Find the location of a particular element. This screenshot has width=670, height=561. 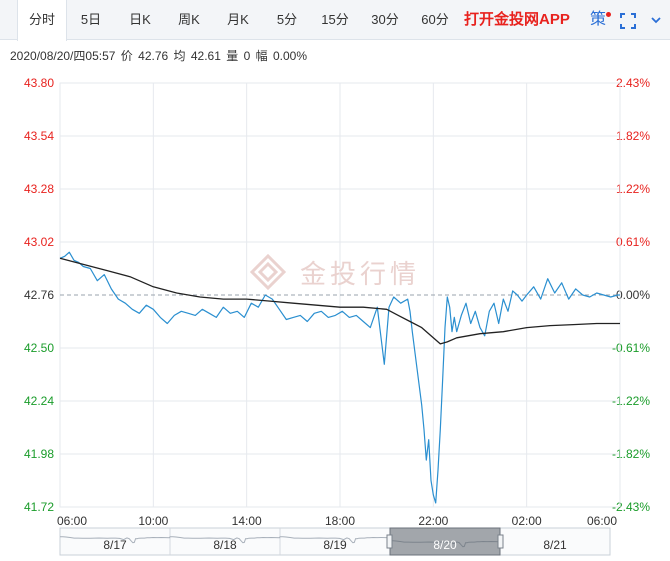

navigator-day-label: 8/18 is located at coordinates (225, 545).